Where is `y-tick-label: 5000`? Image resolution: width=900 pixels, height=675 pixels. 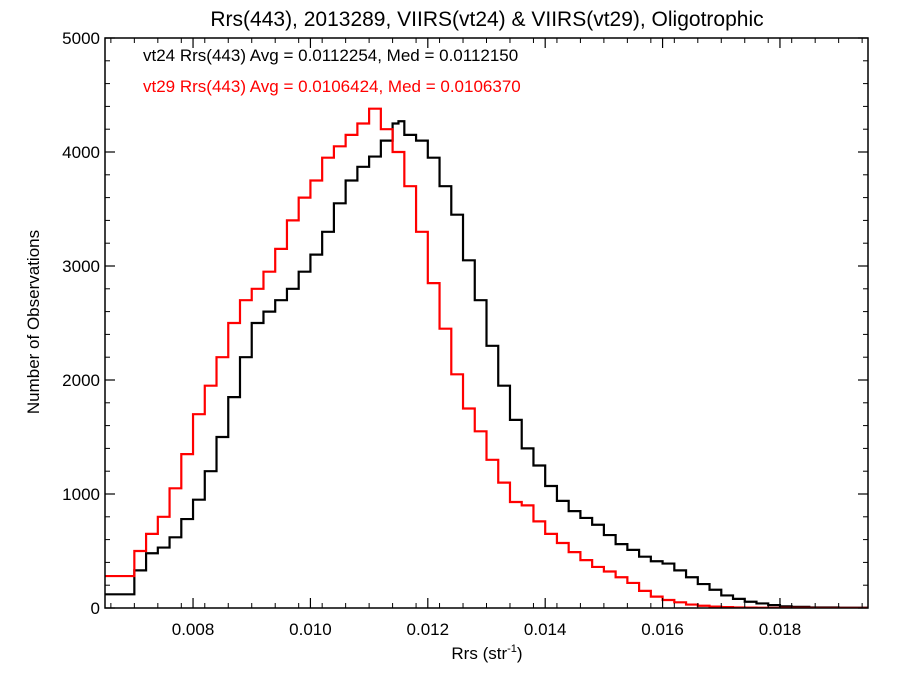
y-tick-label: 5000 is located at coordinates (81, 38).